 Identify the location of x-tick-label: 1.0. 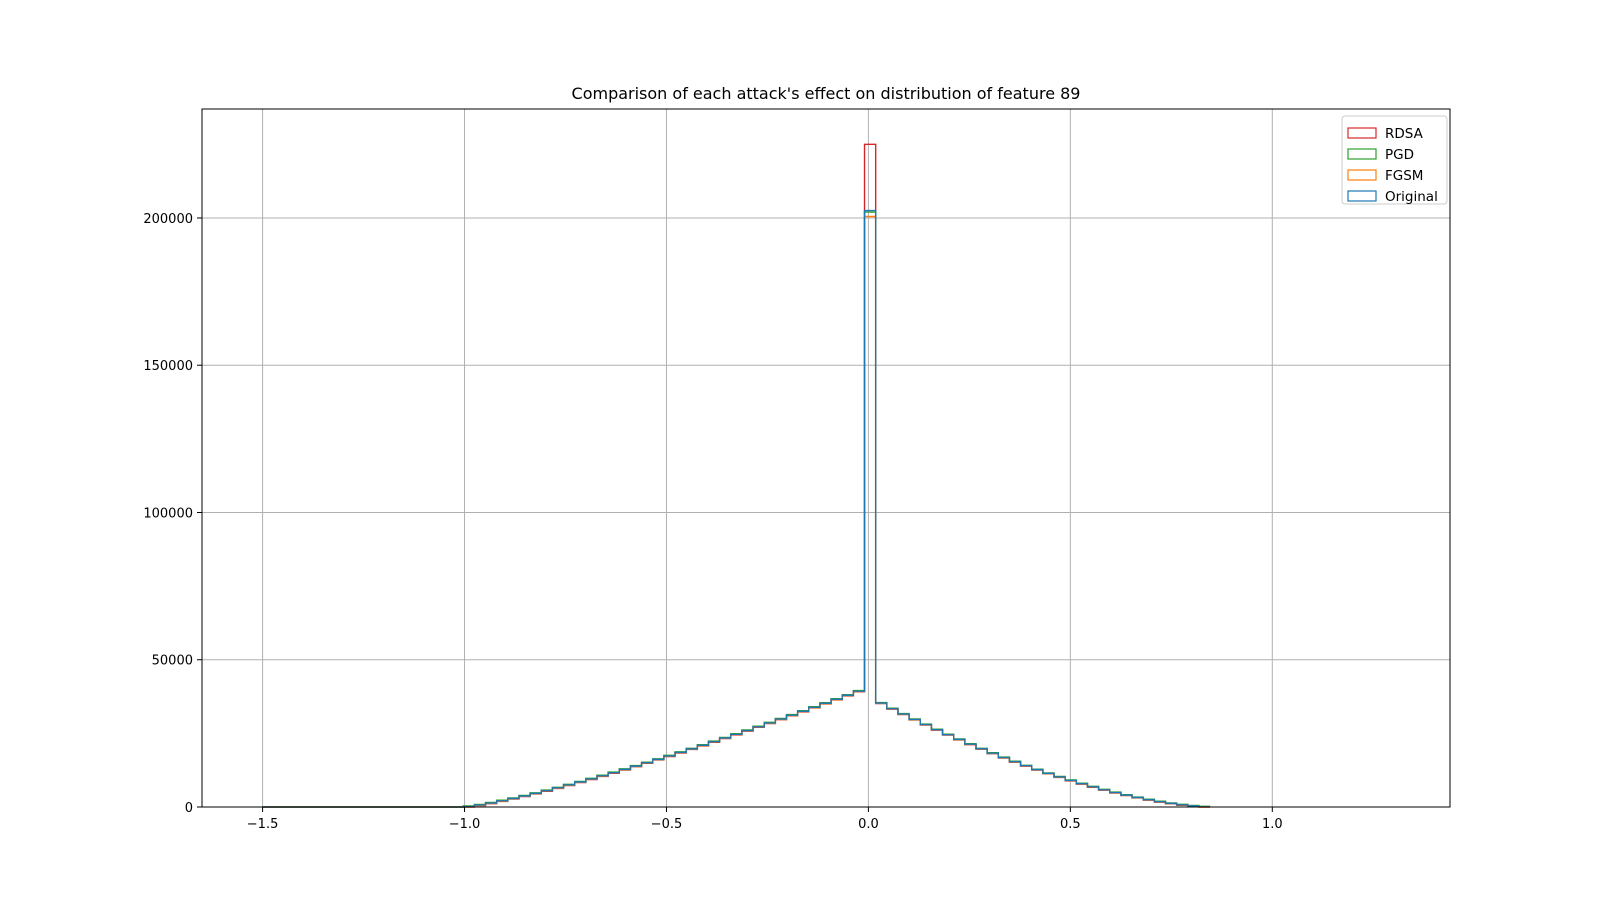
(1272, 824).